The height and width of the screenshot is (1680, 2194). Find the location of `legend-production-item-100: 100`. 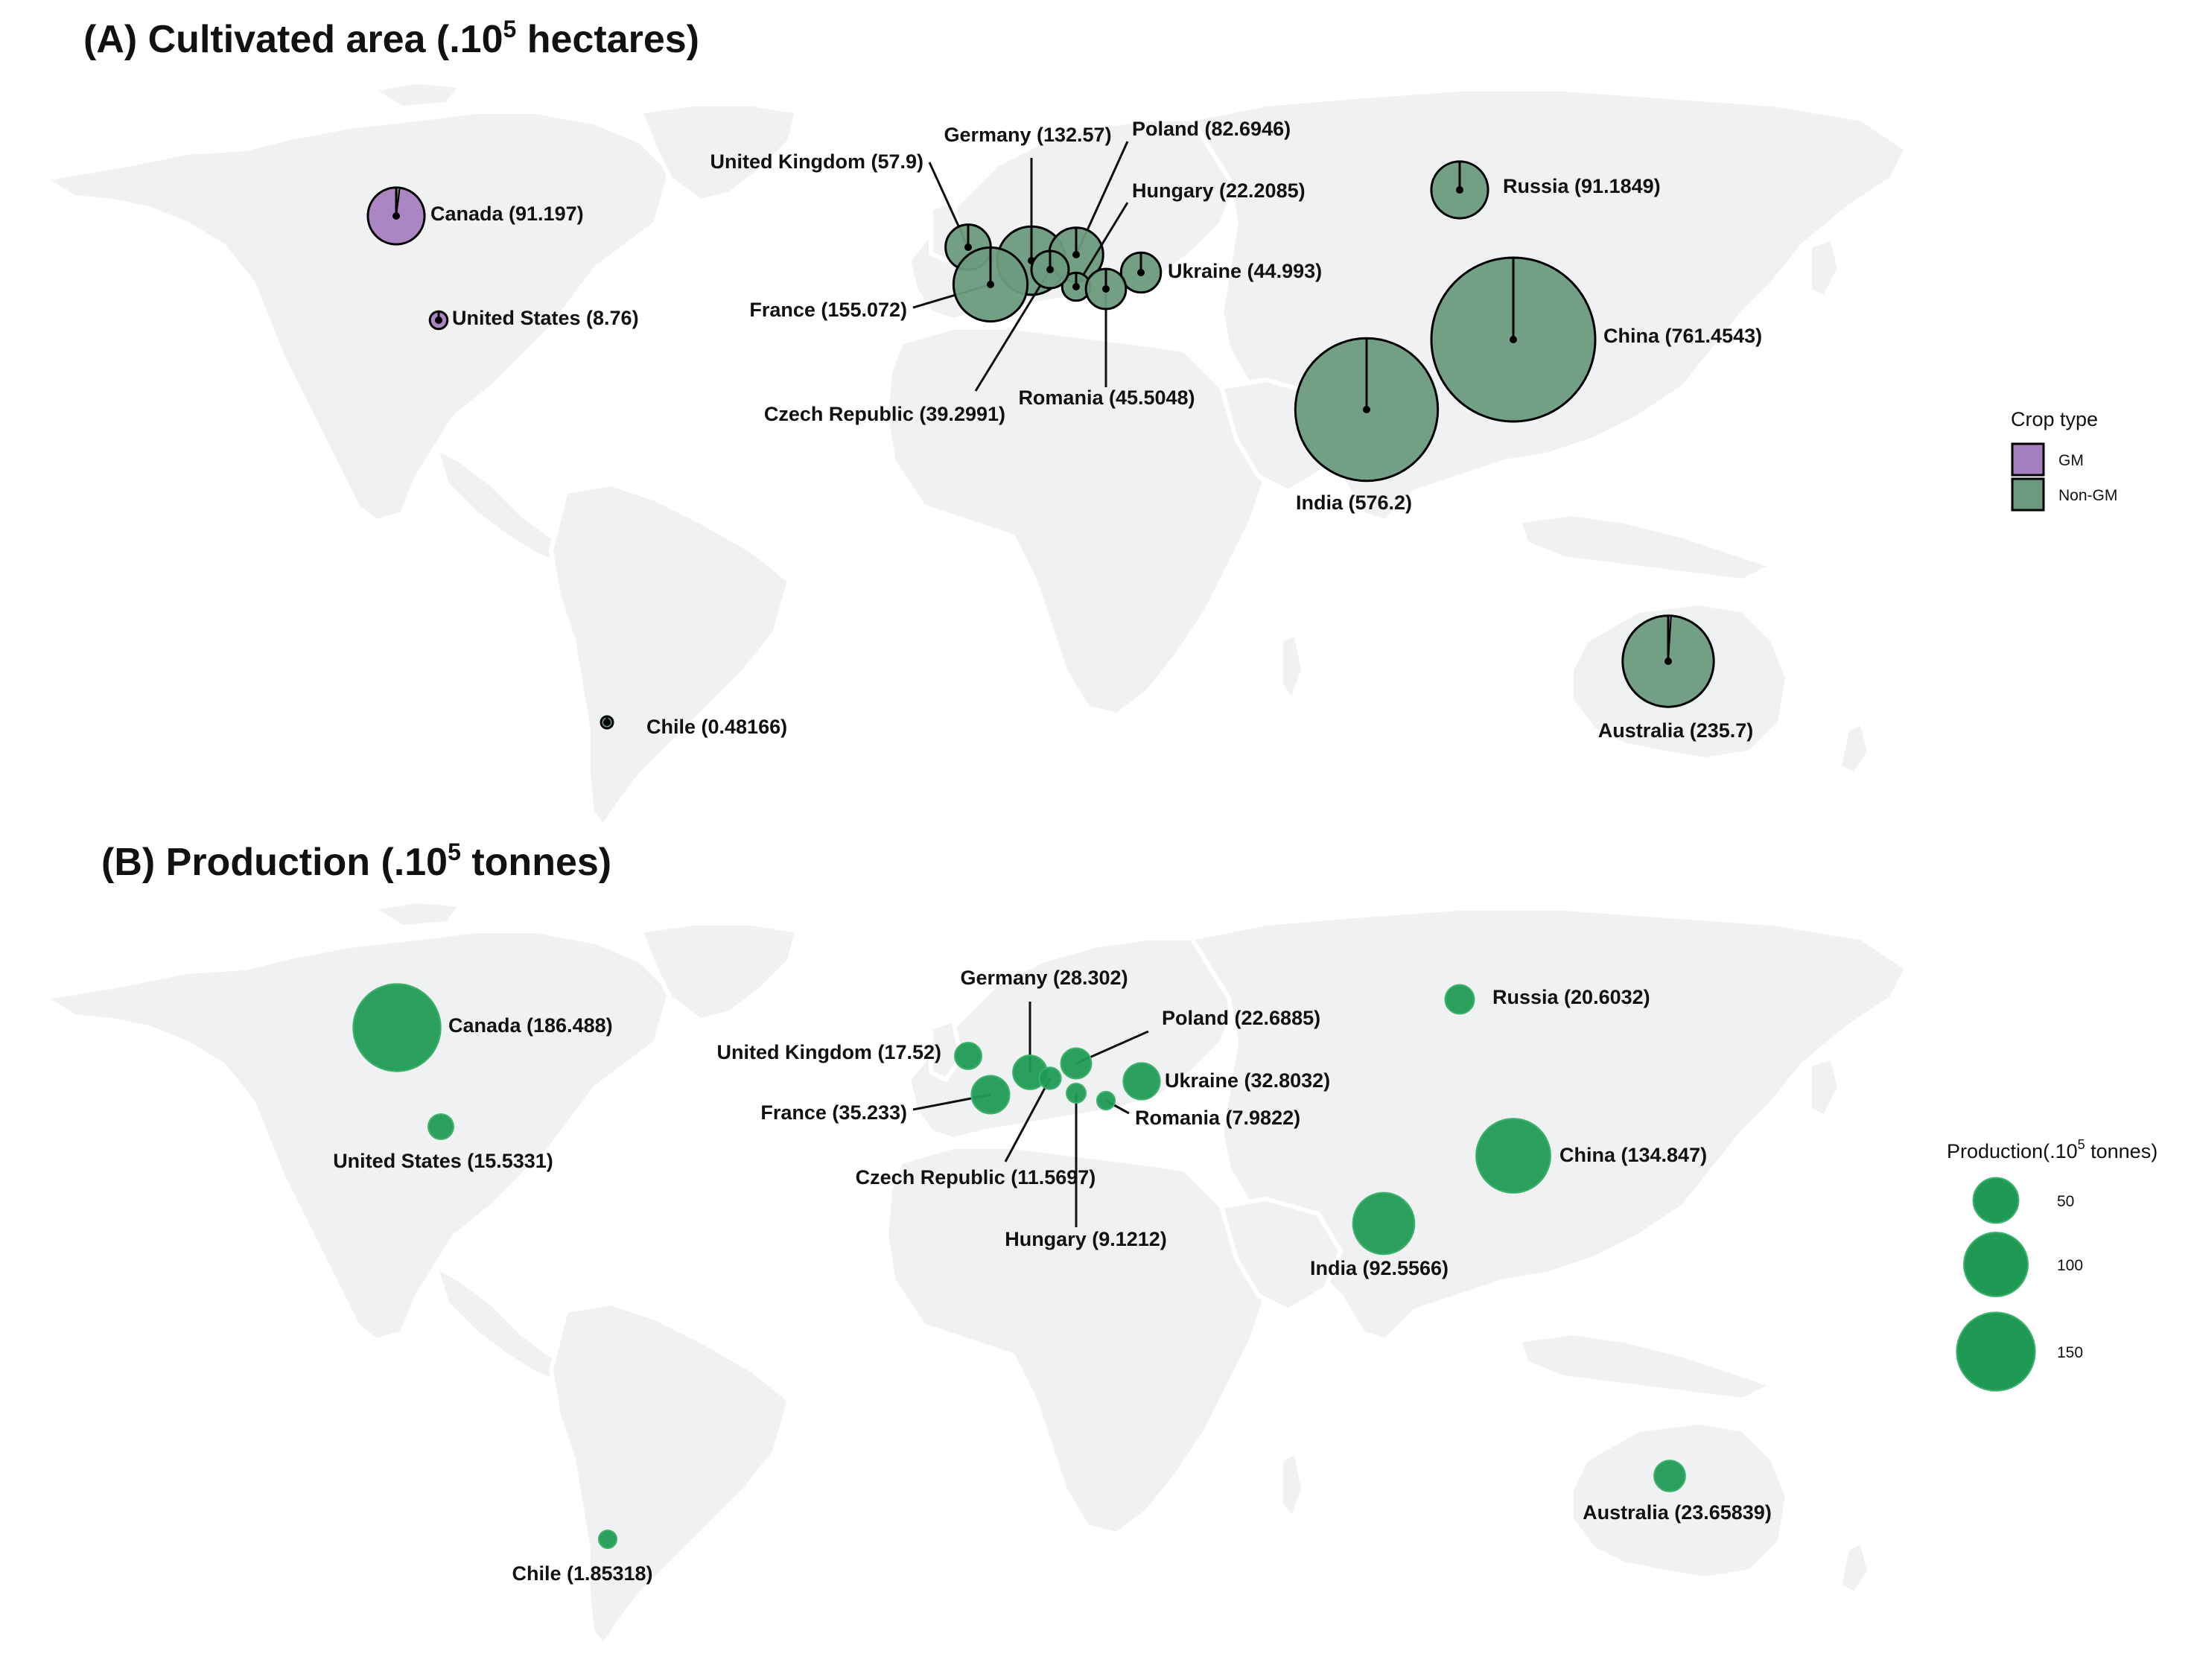

legend-production-item-100: 100 is located at coordinates (2023, 1264).